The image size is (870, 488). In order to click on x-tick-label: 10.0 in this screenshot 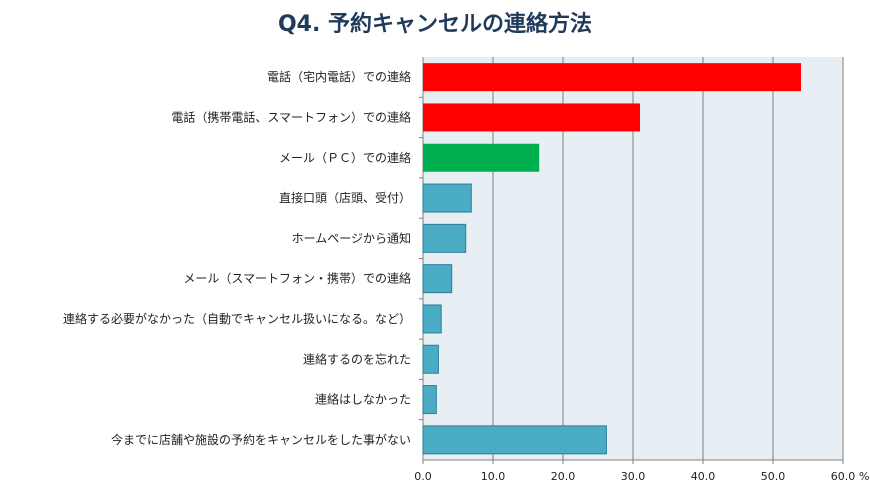, I will do `click(493, 476)`.